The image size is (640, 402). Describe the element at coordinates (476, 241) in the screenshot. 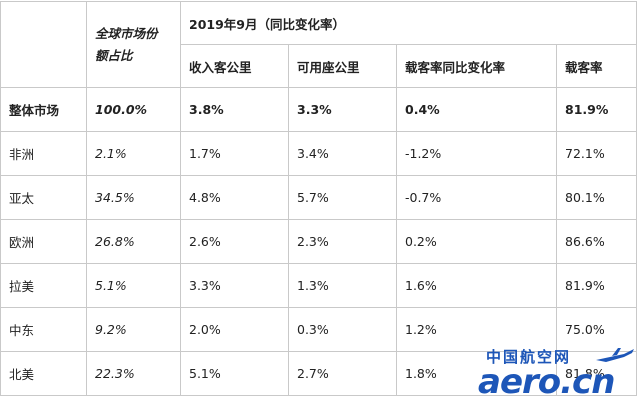

I see `plf-change-cell: 0.2%` at that location.